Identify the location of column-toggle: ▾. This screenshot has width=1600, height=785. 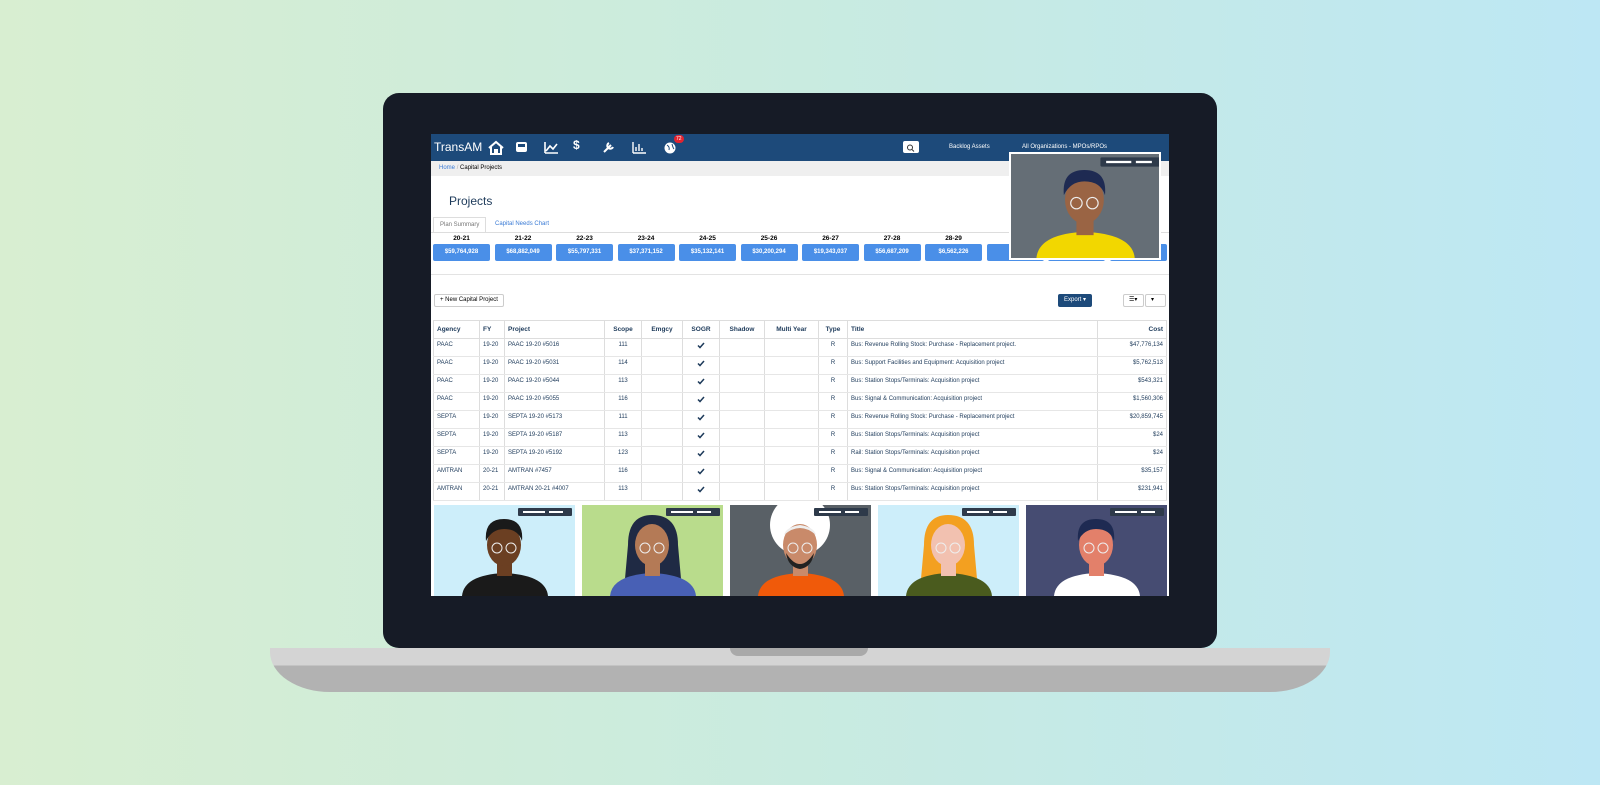
(1155, 300).